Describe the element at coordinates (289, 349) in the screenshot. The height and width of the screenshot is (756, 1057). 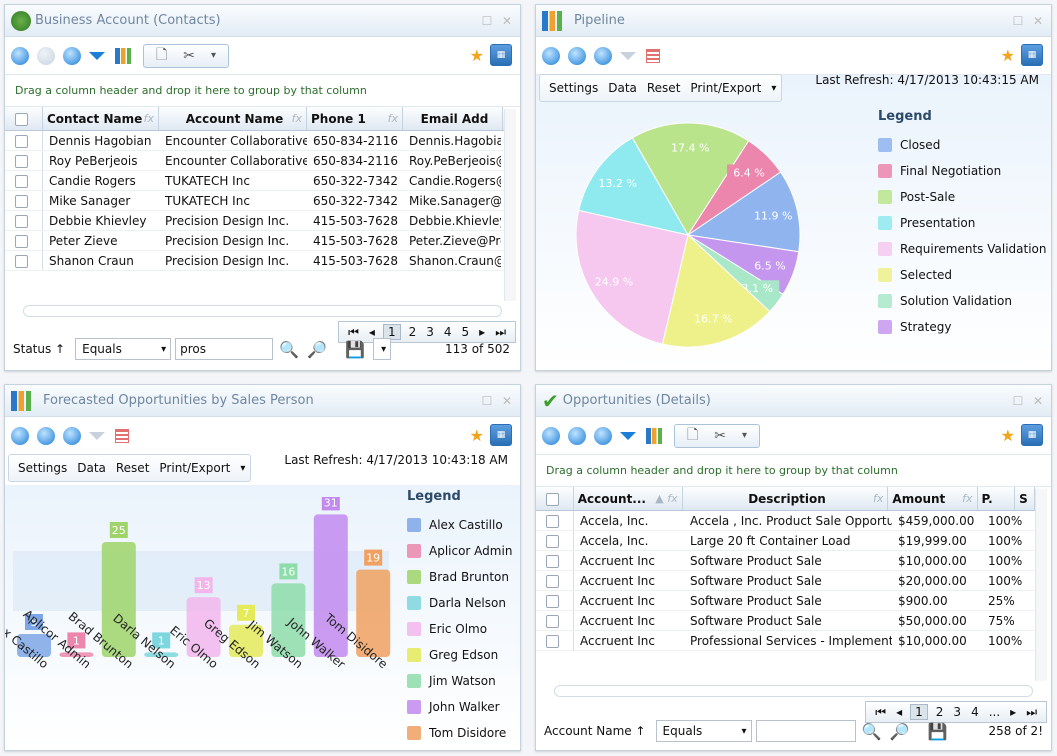
I see `search-icon: 🔍` at that location.